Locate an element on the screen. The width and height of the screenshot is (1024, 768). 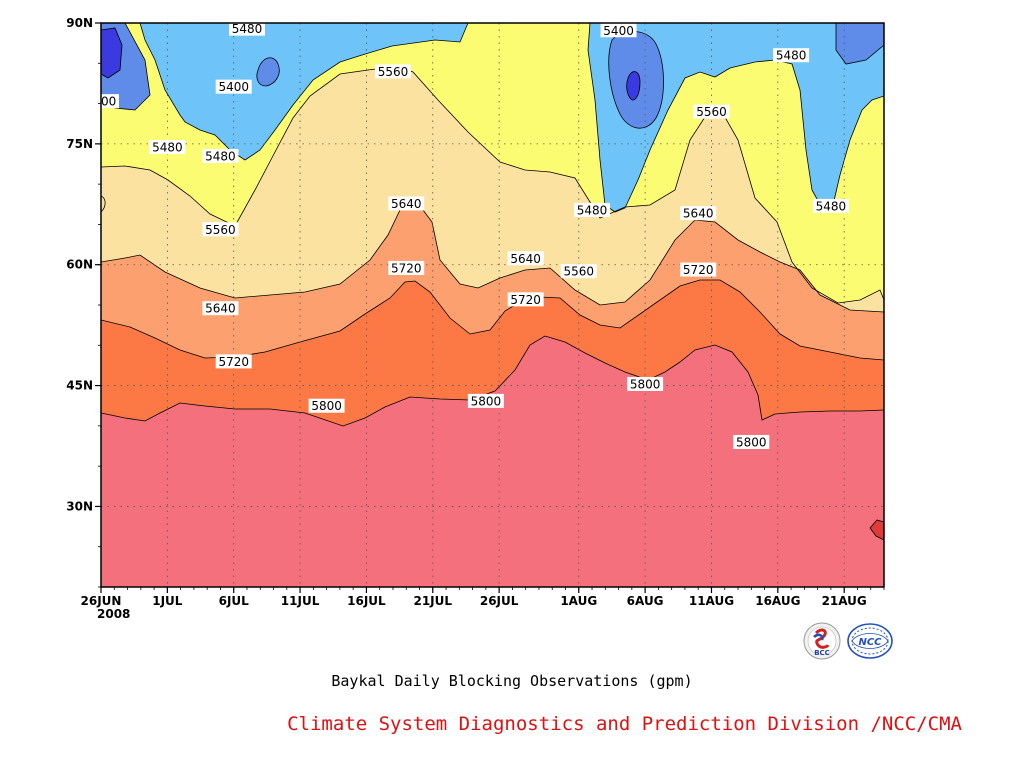
x-tick-label: 11JUL is located at coordinates (300, 601).